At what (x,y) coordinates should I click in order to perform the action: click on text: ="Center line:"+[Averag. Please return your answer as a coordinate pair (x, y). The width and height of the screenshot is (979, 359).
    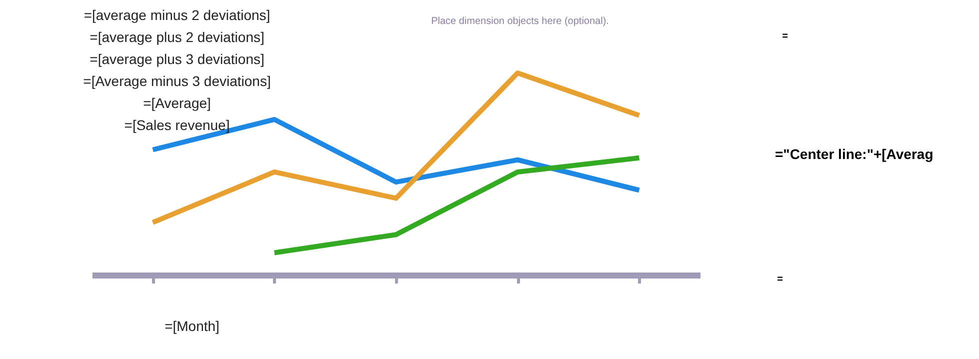
    Looking at the image, I should click on (854, 154).